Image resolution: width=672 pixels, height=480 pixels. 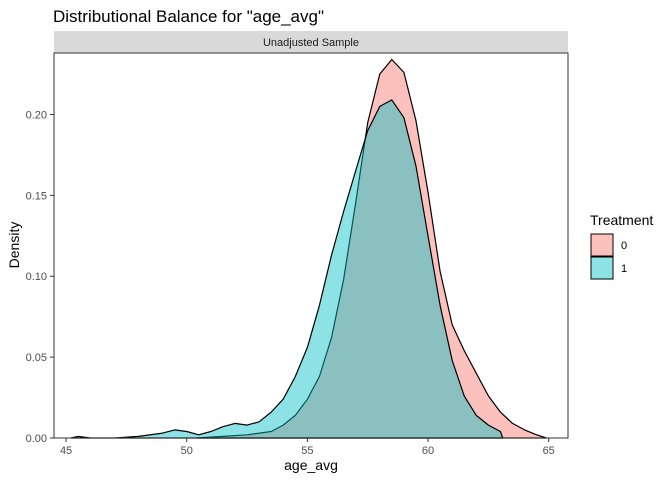 What do you see at coordinates (428, 451) in the screenshot?
I see `x-tick-label: 60` at bounding box center [428, 451].